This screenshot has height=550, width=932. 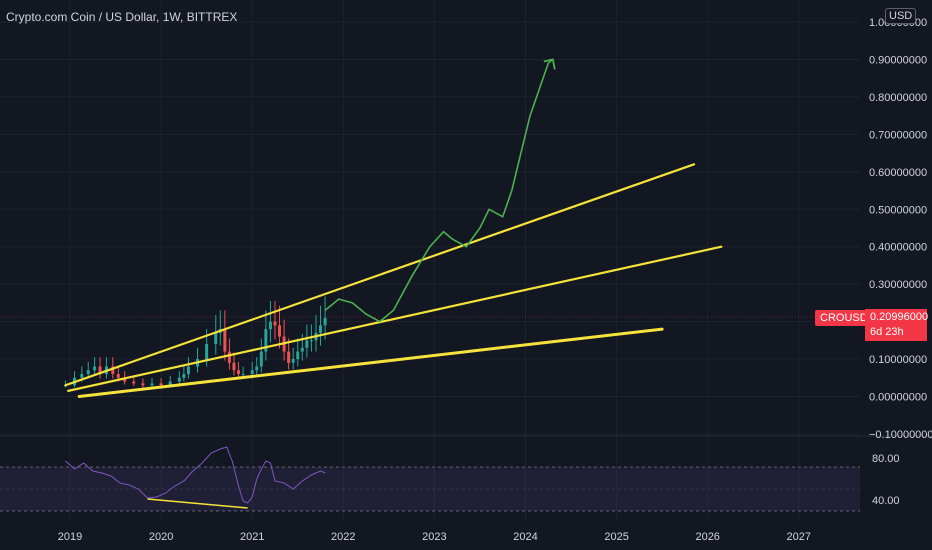 What do you see at coordinates (616, 537) in the screenshot?
I see `time-tick-label: 2025` at bounding box center [616, 537].